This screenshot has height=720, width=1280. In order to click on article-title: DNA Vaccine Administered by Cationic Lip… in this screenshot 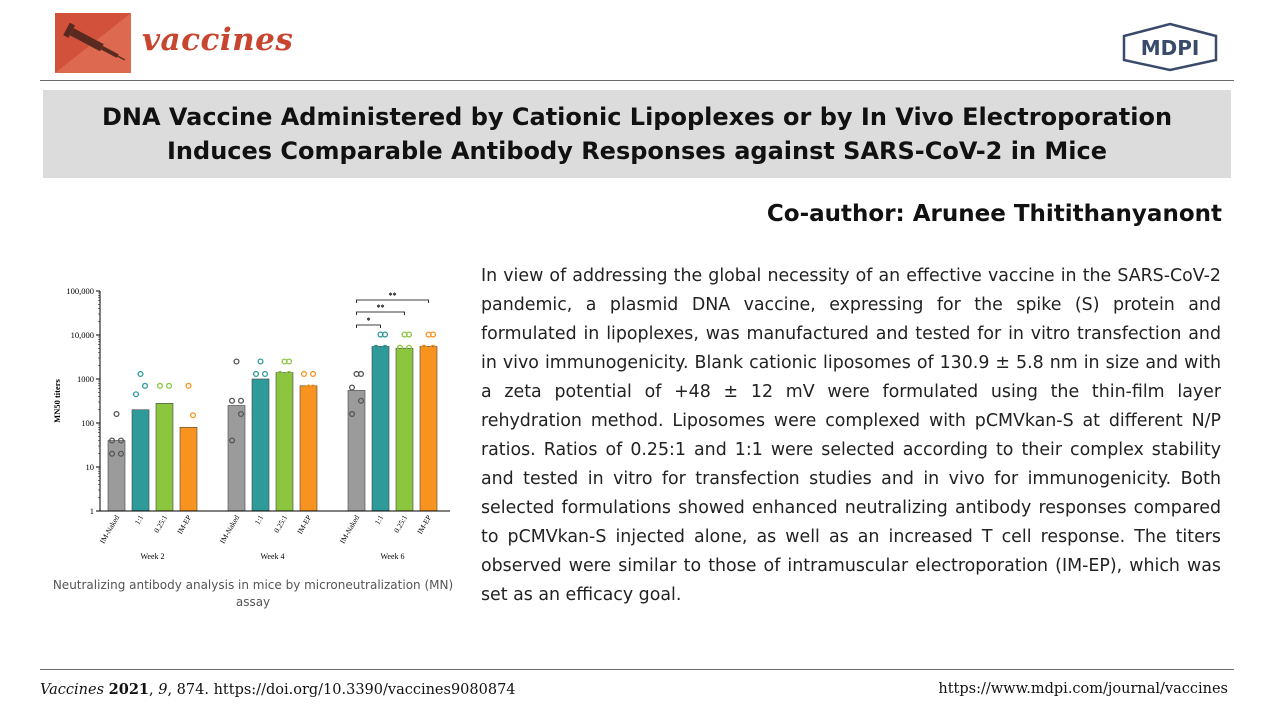, I will do `click(637, 134)`.